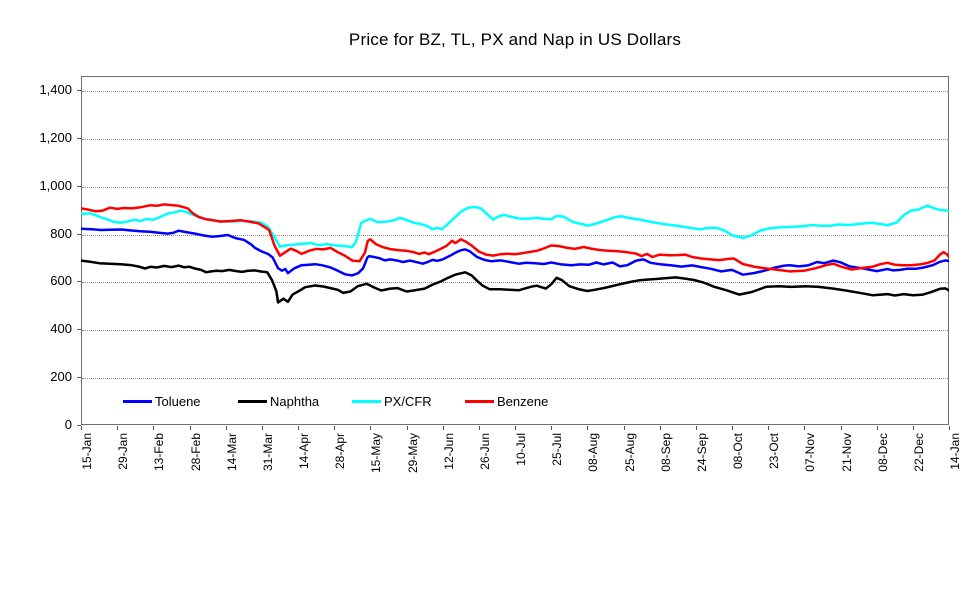 This screenshot has width=967, height=589. I want to click on x-tick-label: 22-Dec, so click(918, 452).